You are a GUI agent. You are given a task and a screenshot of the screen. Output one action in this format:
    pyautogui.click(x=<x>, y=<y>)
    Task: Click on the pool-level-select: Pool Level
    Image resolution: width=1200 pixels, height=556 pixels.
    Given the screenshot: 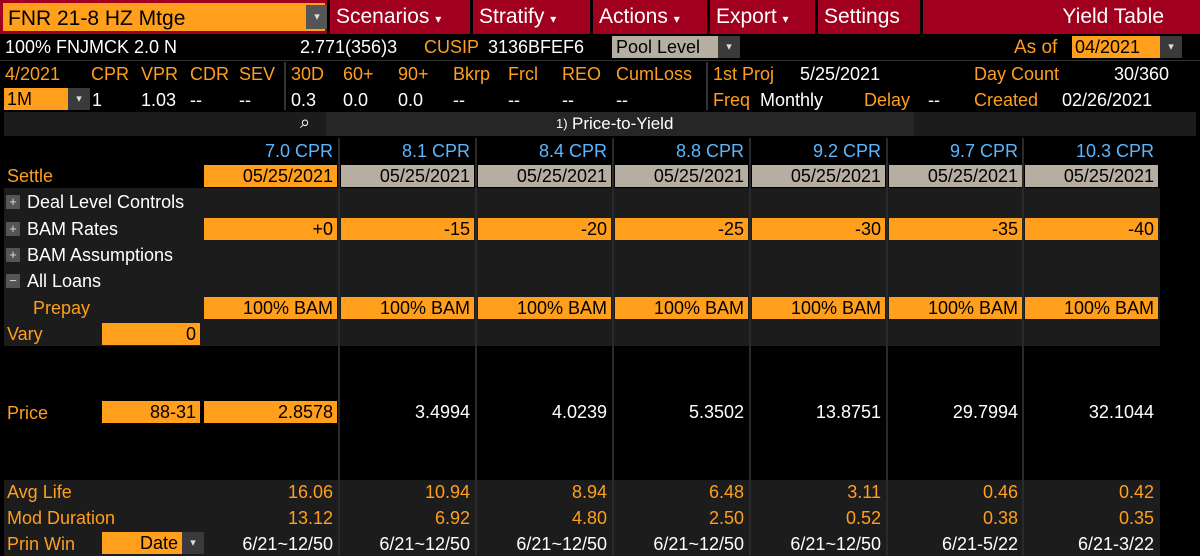 What is the action you would take?
    pyautogui.click(x=674, y=47)
    